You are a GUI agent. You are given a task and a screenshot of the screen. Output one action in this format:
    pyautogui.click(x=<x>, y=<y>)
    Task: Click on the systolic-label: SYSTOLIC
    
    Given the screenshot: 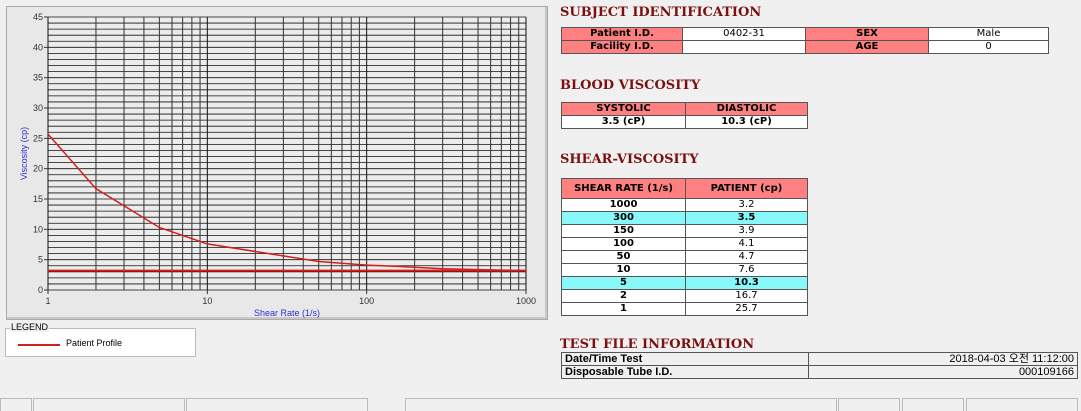 What is the action you would take?
    pyautogui.click(x=623, y=109)
    